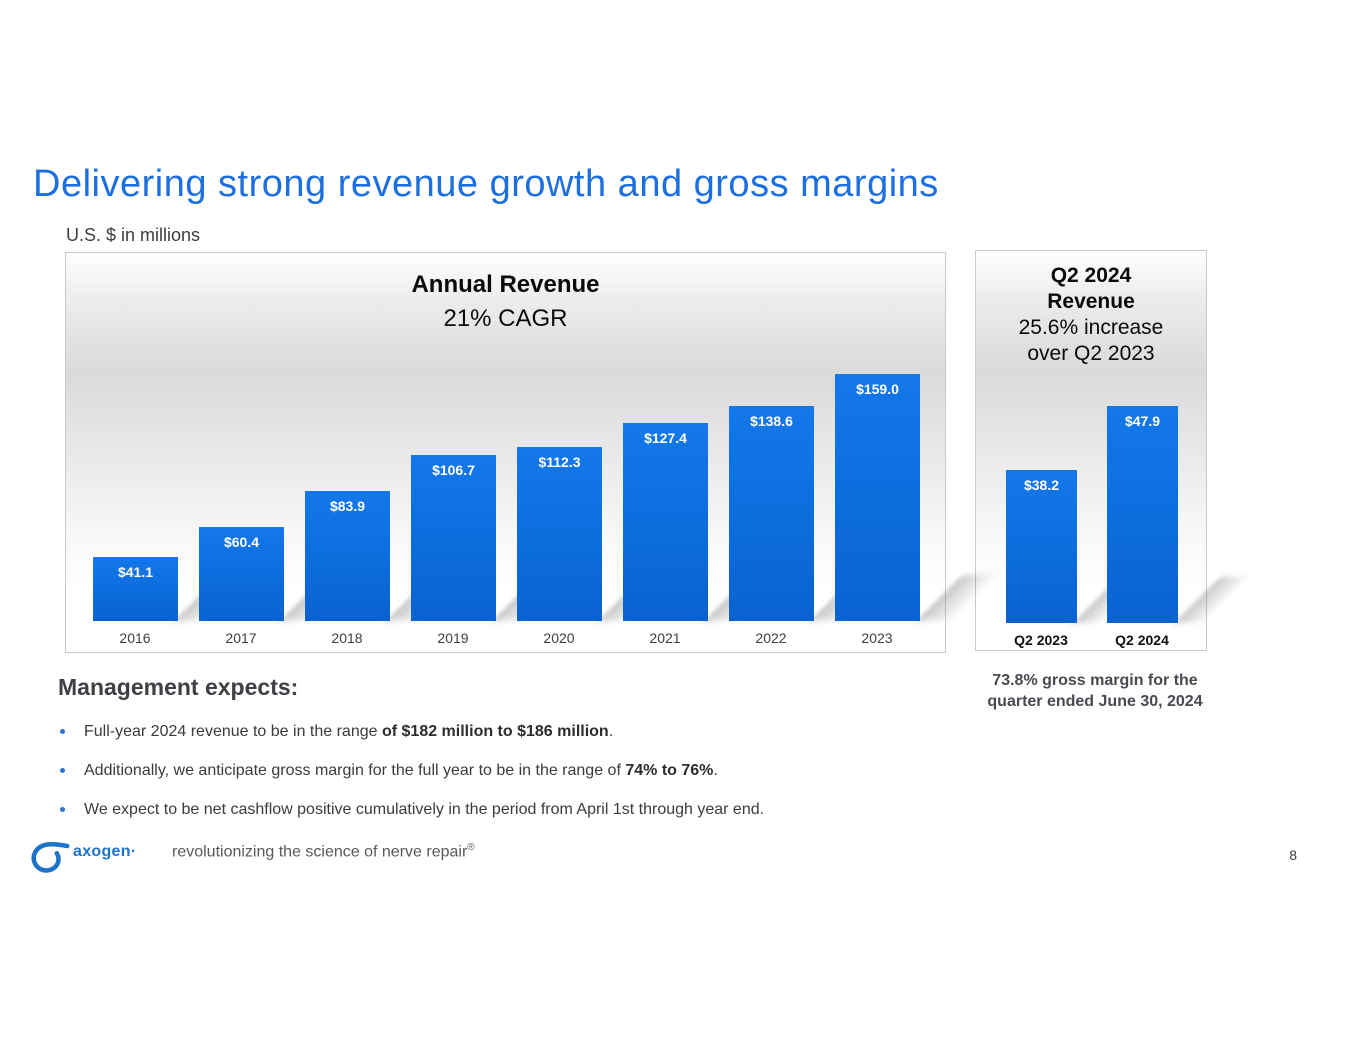 Image resolution: width=1365 pixels, height=1055 pixels. What do you see at coordinates (505, 284) in the screenshot?
I see `annual-chart-title: Annual Revenue` at bounding box center [505, 284].